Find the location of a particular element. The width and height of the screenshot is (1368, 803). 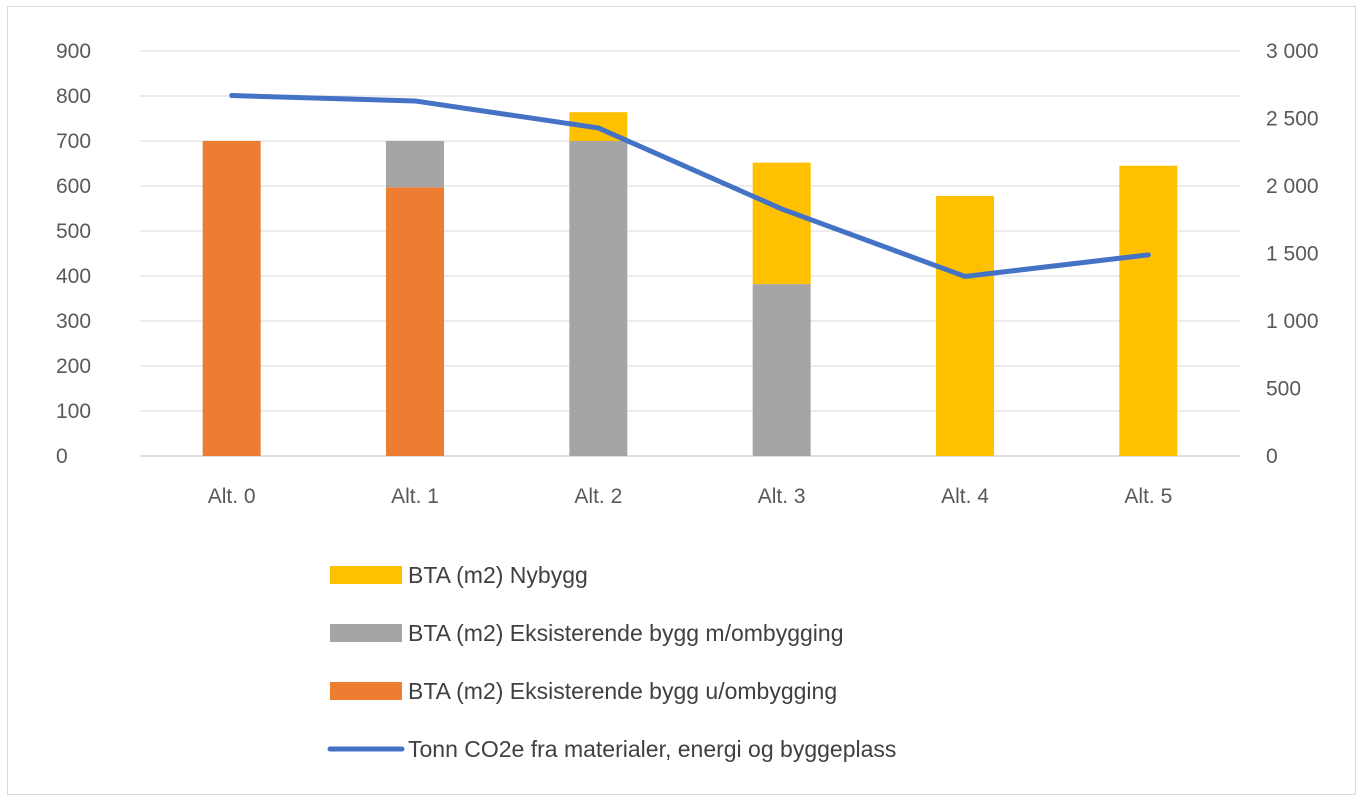

y-tick-label: 500 is located at coordinates (73, 231).